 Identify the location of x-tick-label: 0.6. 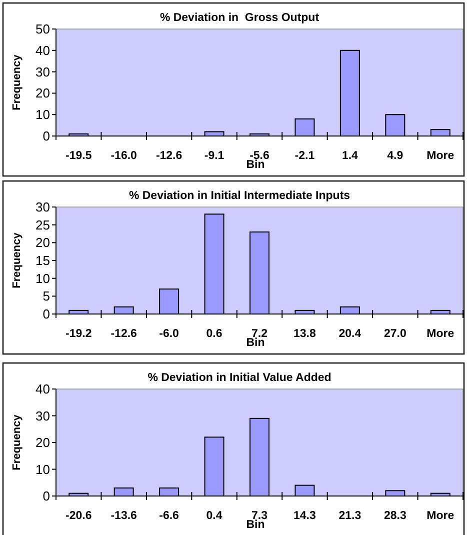
(214, 334).